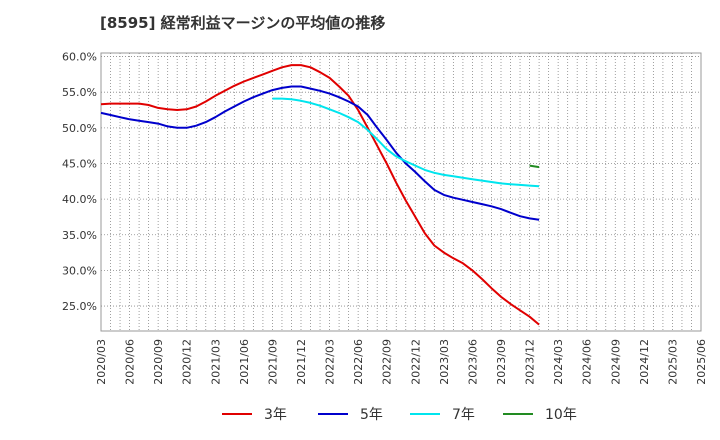  I want to click on x-tick-label: 2021/12, so click(301, 362).